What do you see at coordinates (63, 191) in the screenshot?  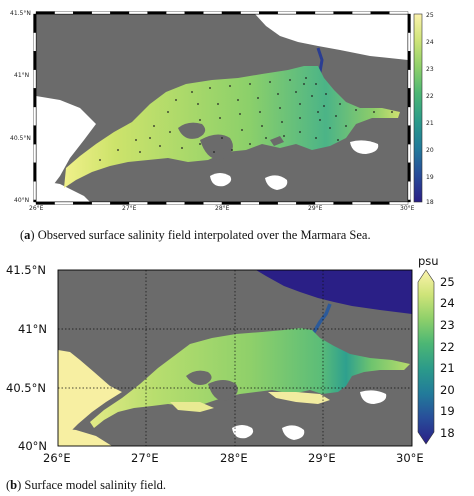 I see `aegean-blank-a2` at bounding box center [63, 191].